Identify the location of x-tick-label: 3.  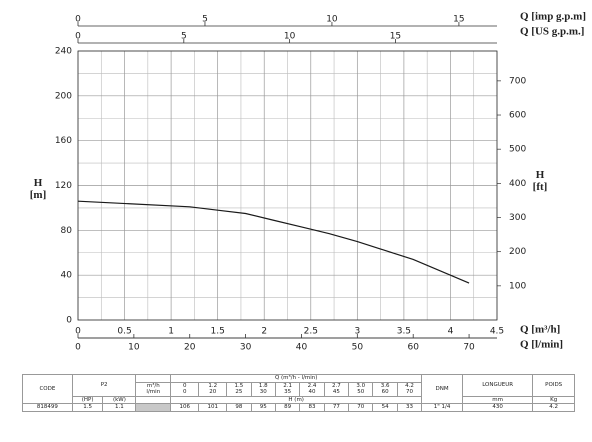
(357, 332).